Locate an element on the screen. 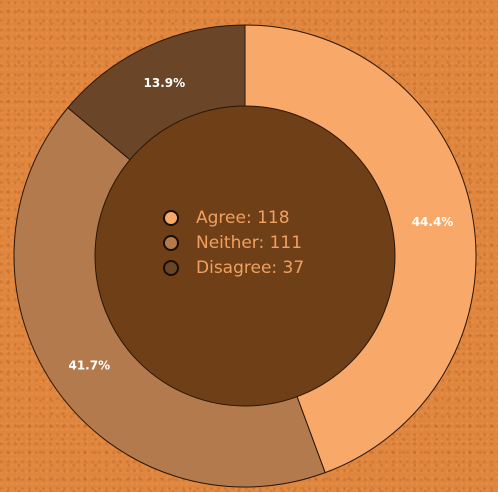 The image size is (498, 492). percent-label-disagree: 13.9% is located at coordinates (165, 83).